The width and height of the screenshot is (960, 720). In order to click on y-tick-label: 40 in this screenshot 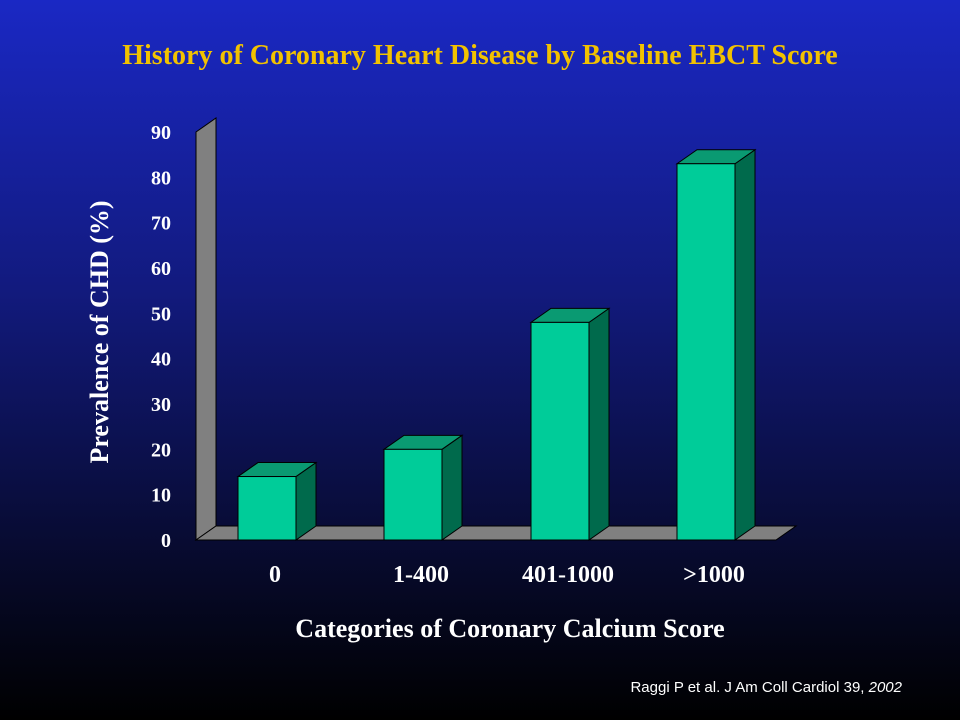, I will do `click(161, 360)`.